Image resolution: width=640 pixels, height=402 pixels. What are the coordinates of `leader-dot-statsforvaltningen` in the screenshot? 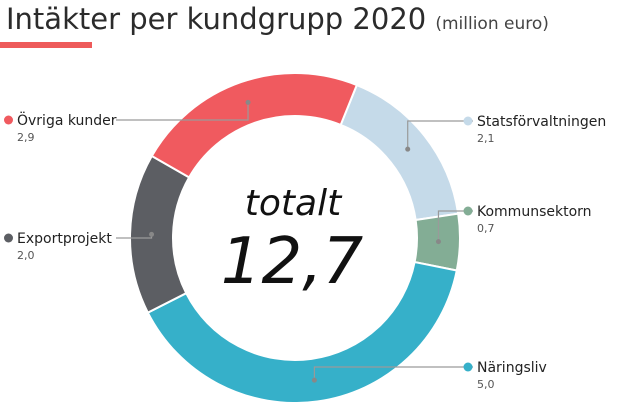 It's located at (408, 149).